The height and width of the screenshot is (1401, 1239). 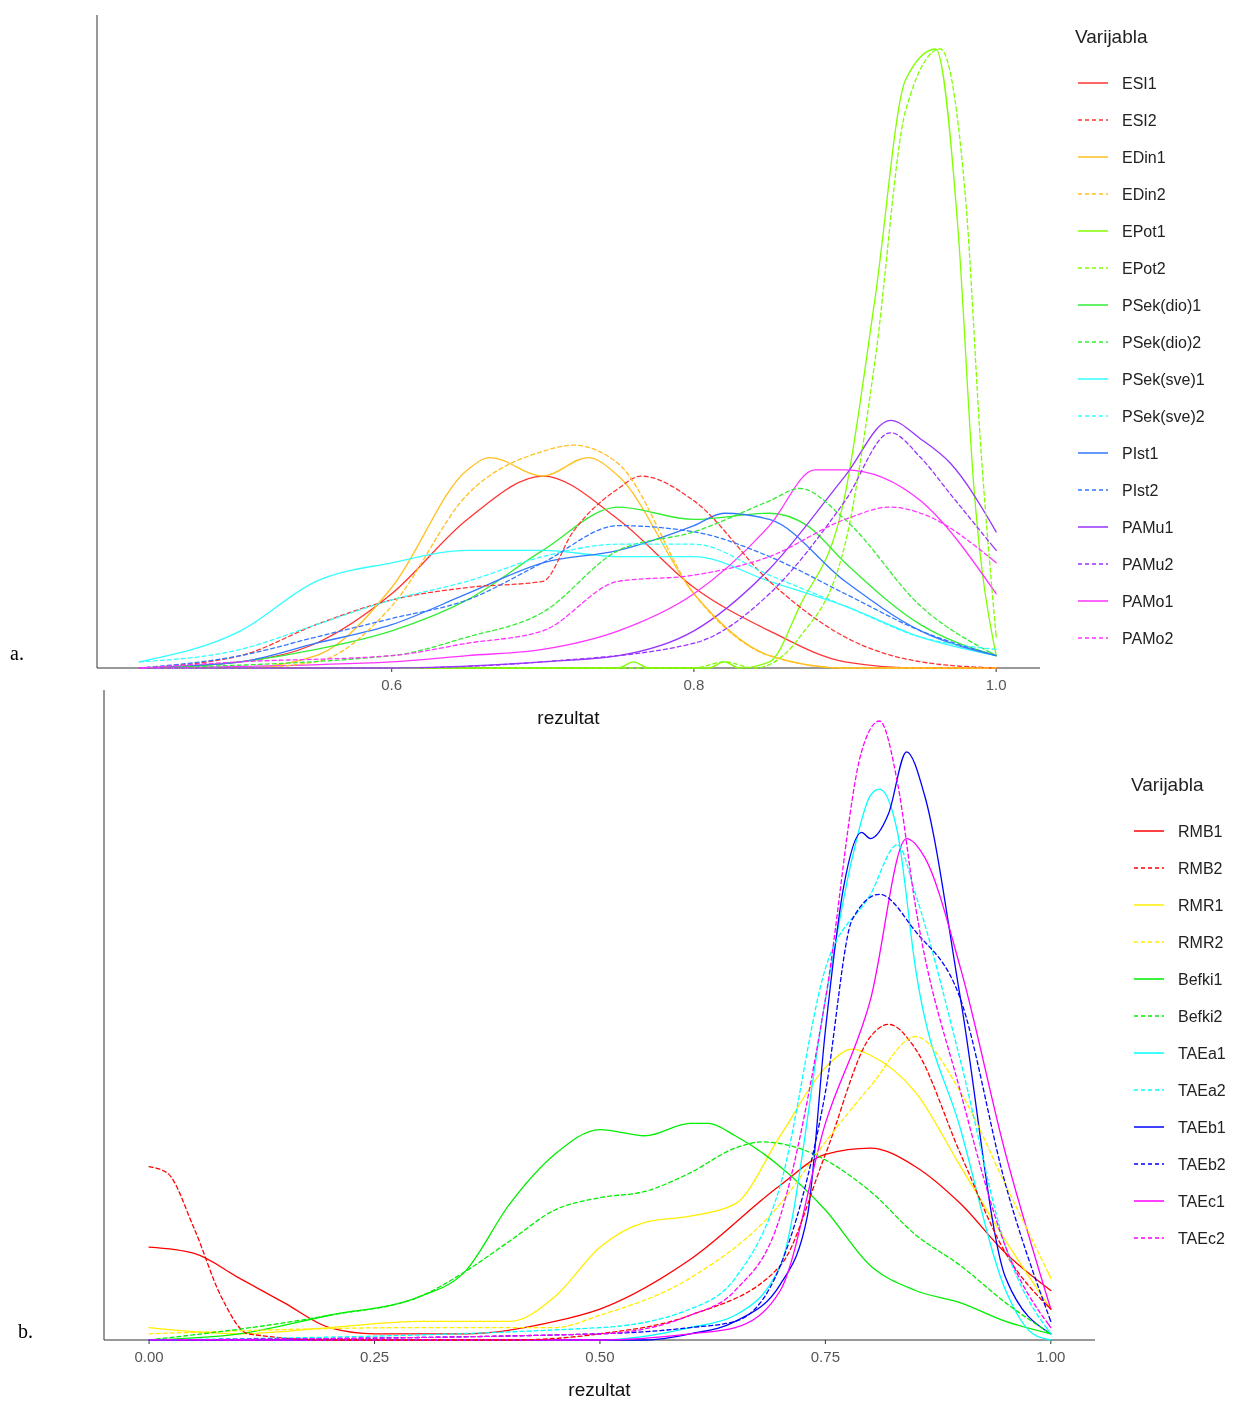 I want to click on legend-label: ESI2, so click(x=1139, y=120).